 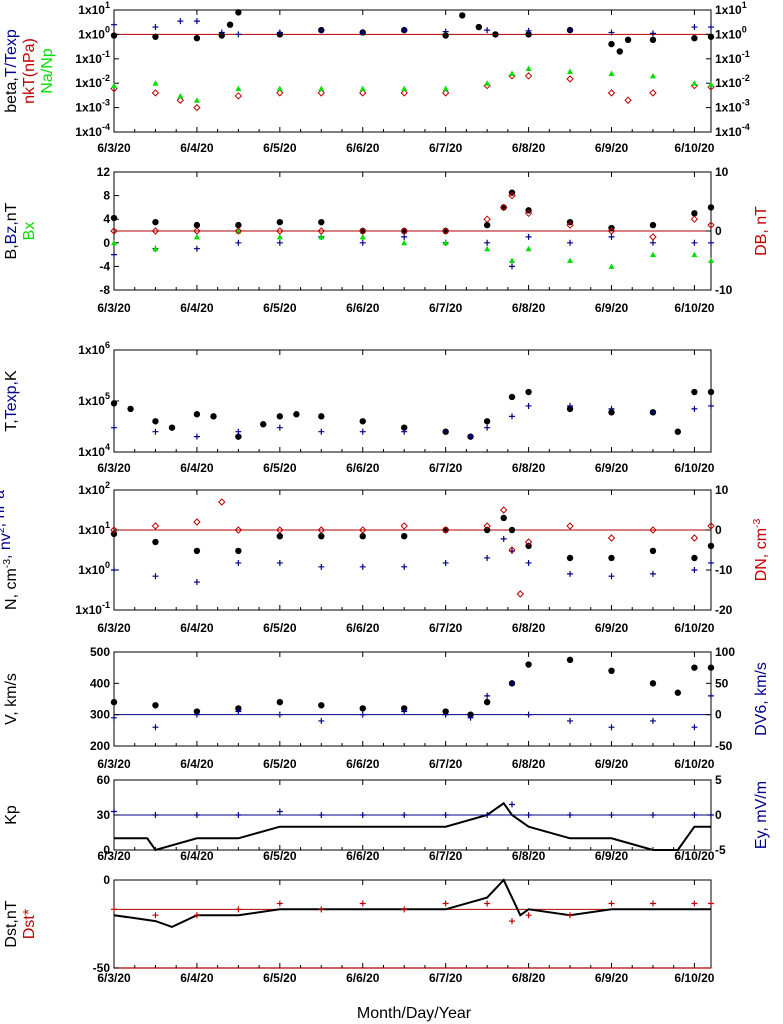 I want to click on y2-tick-label: 10, so click(x=722, y=490).